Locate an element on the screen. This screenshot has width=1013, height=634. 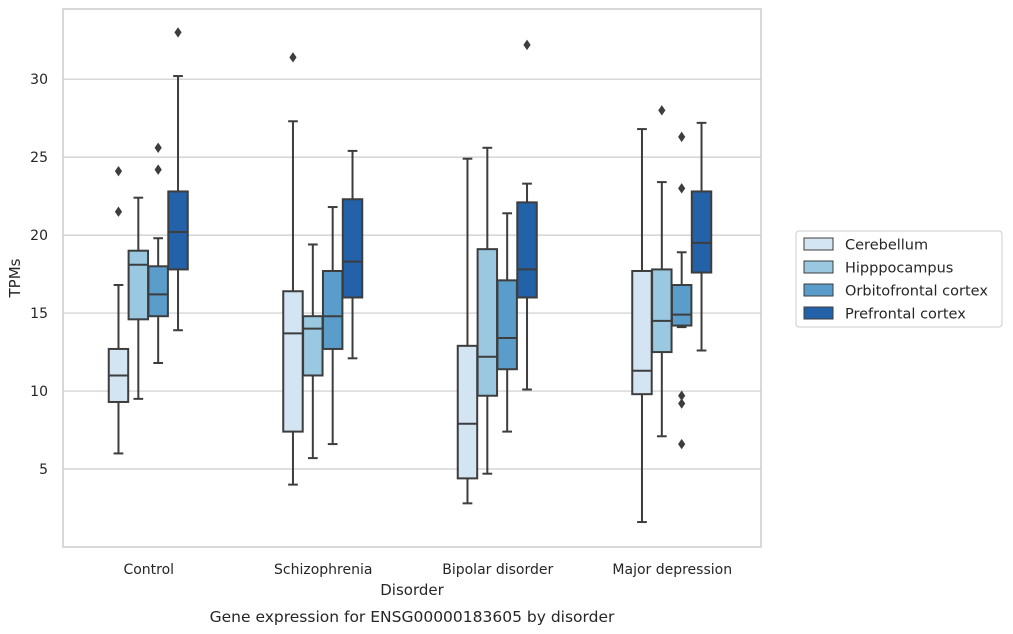
y-tick-label: 15 is located at coordinates (39, 314).